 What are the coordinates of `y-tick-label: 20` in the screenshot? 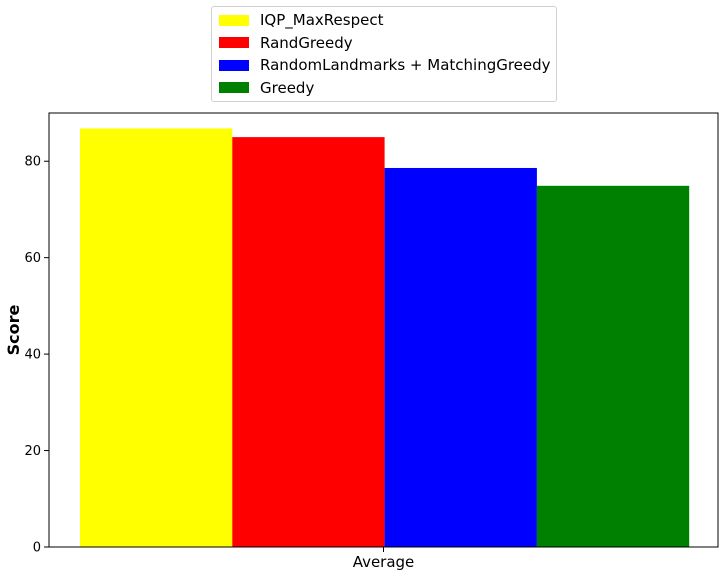 It's located at (32, 451).